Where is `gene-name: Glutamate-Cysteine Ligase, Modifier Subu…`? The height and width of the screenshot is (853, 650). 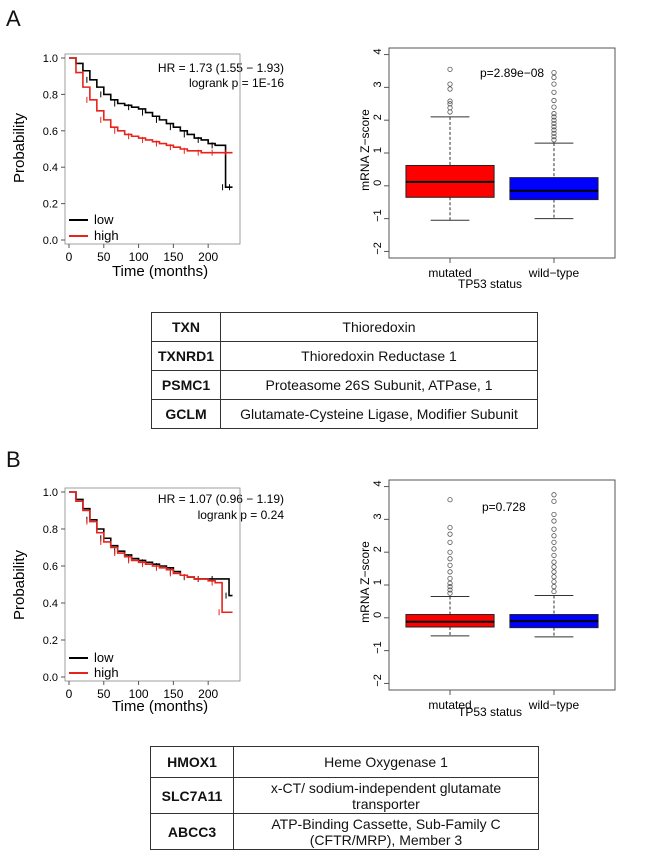 gene-name: Glutamate-Cysteine Ligase, Modifier Subu… is located at coordinates (379, 414).